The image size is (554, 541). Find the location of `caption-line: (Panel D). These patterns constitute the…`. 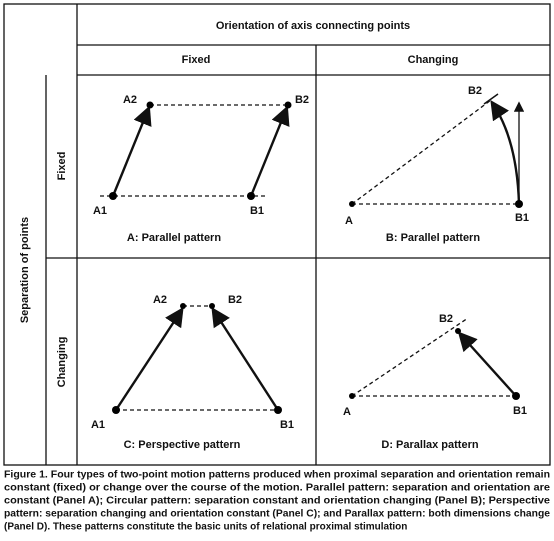

caption-line: (Panel D). These patterns constitute the… is located at coordinates (205, 527).